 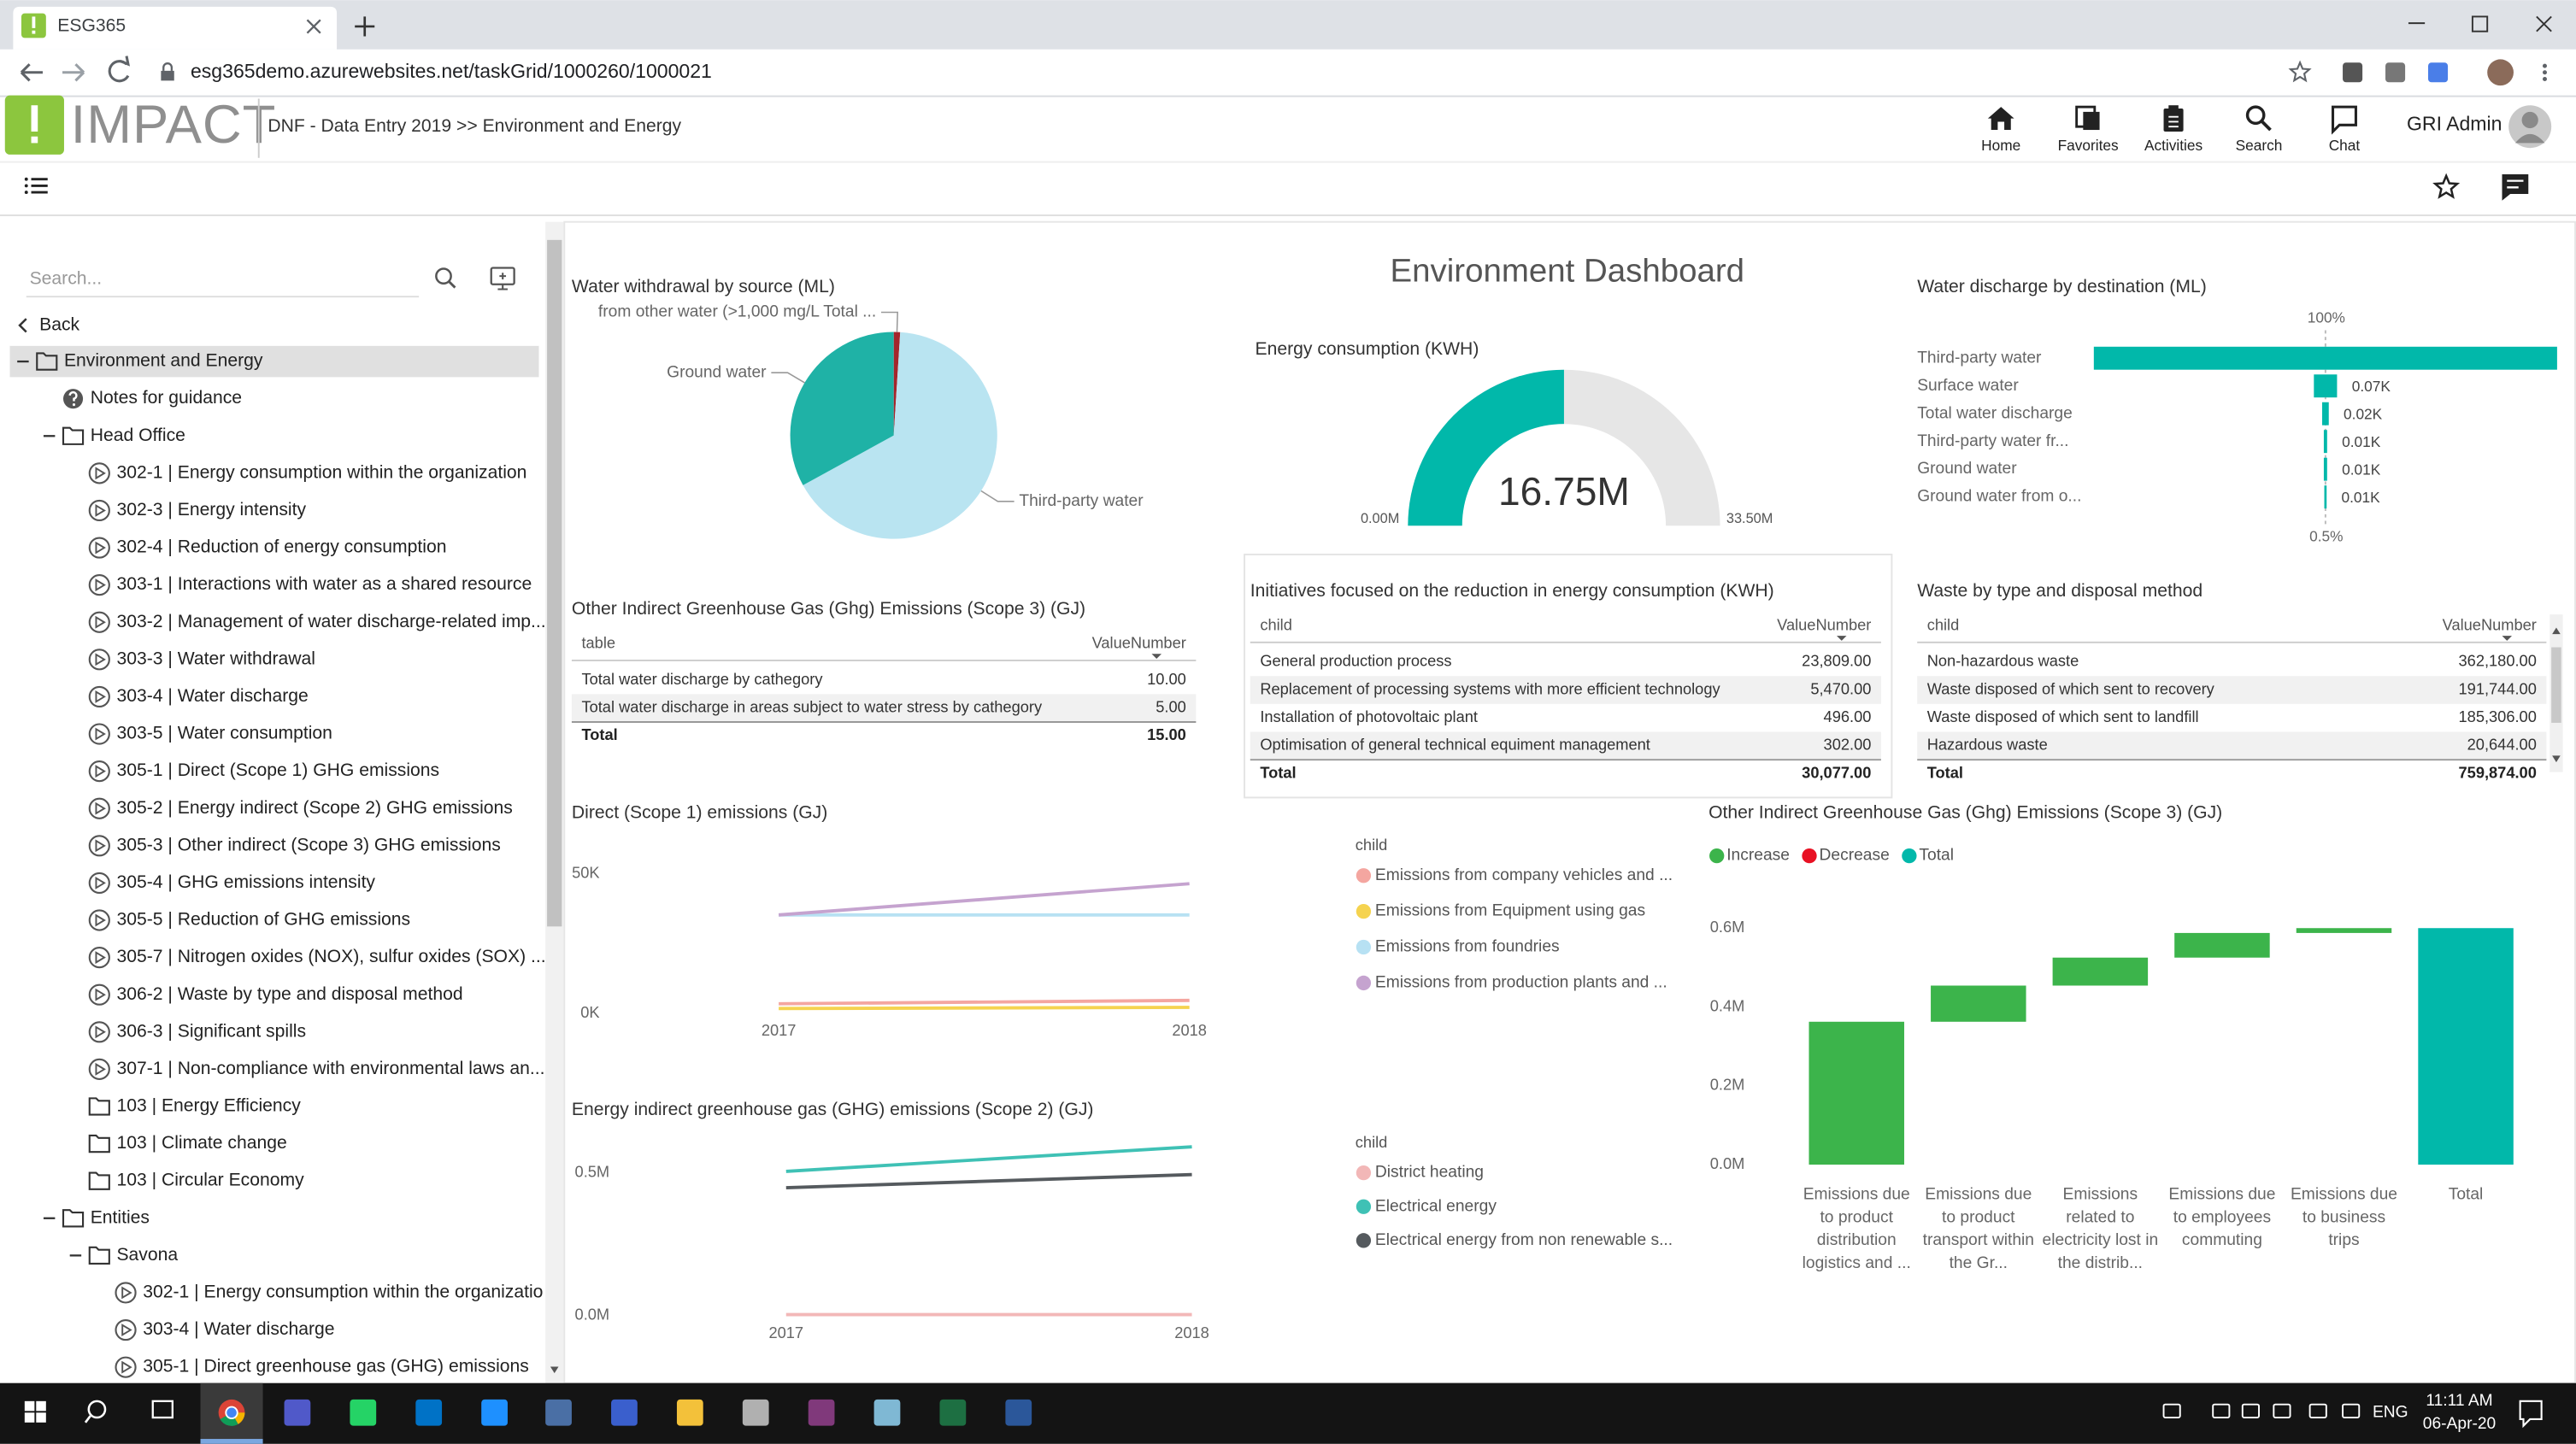 What do you see at coordinates (211, 1031) in the screenshot?
I see `tree-item: 306-3 | Significant spills` at bounding box center [211, 1031].